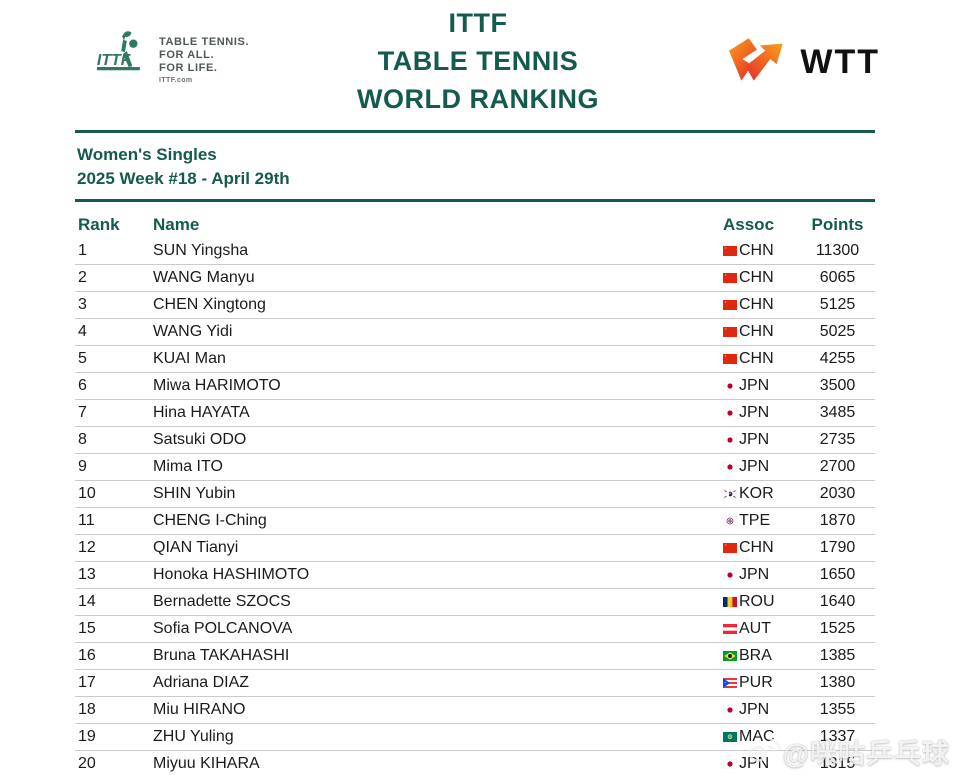  What do you see at coordinates (193, 736) in the screenshot?
I see `name-cell: ZHU Yuling` at bounding box center [193, 736].